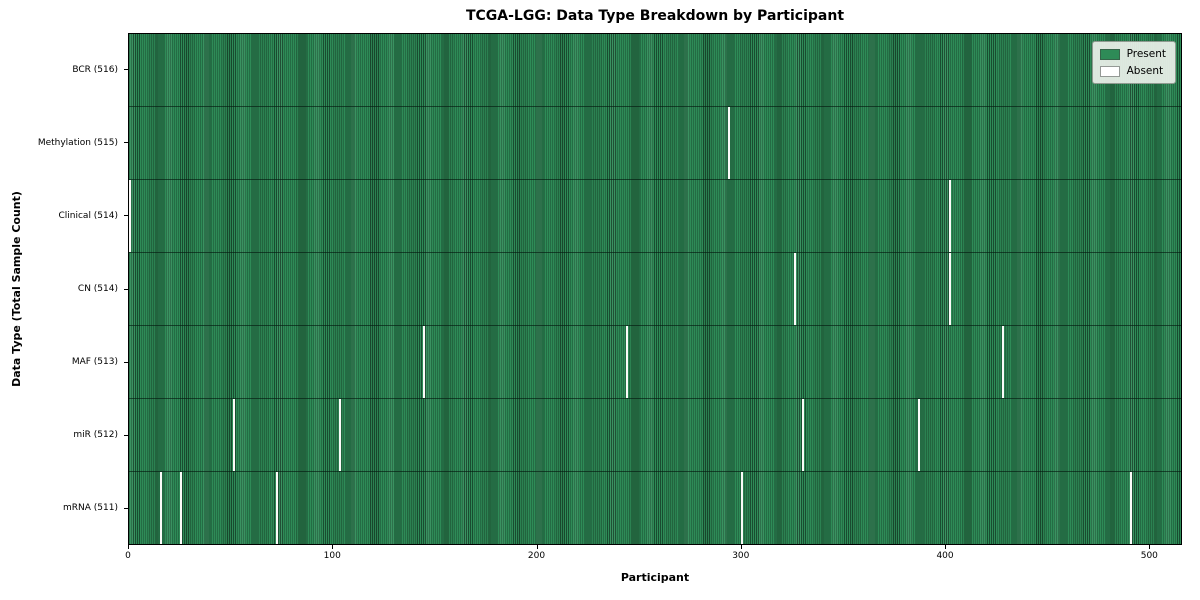 The width and height of the screenshot is (1200, 600). I want to click on heatmap-row-miR, so click(655, 434).